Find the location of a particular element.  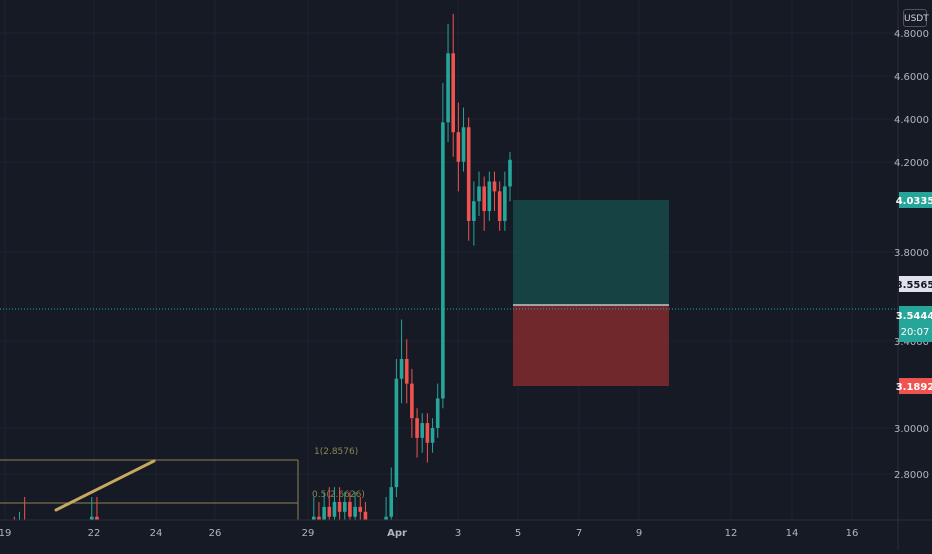

price-tick-label: 4.6000 is located at coordinates (911, 77).